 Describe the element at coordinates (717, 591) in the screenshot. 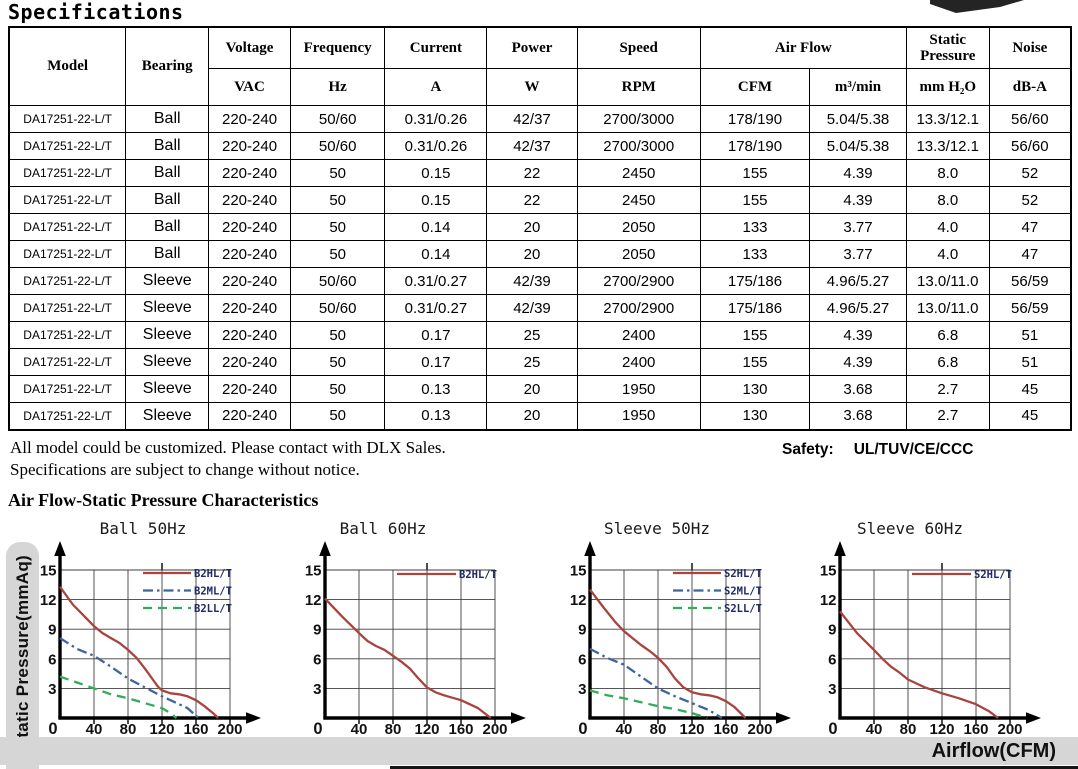

I see `legend: S2HL/T S2ML/T S2LL/T` at that location.